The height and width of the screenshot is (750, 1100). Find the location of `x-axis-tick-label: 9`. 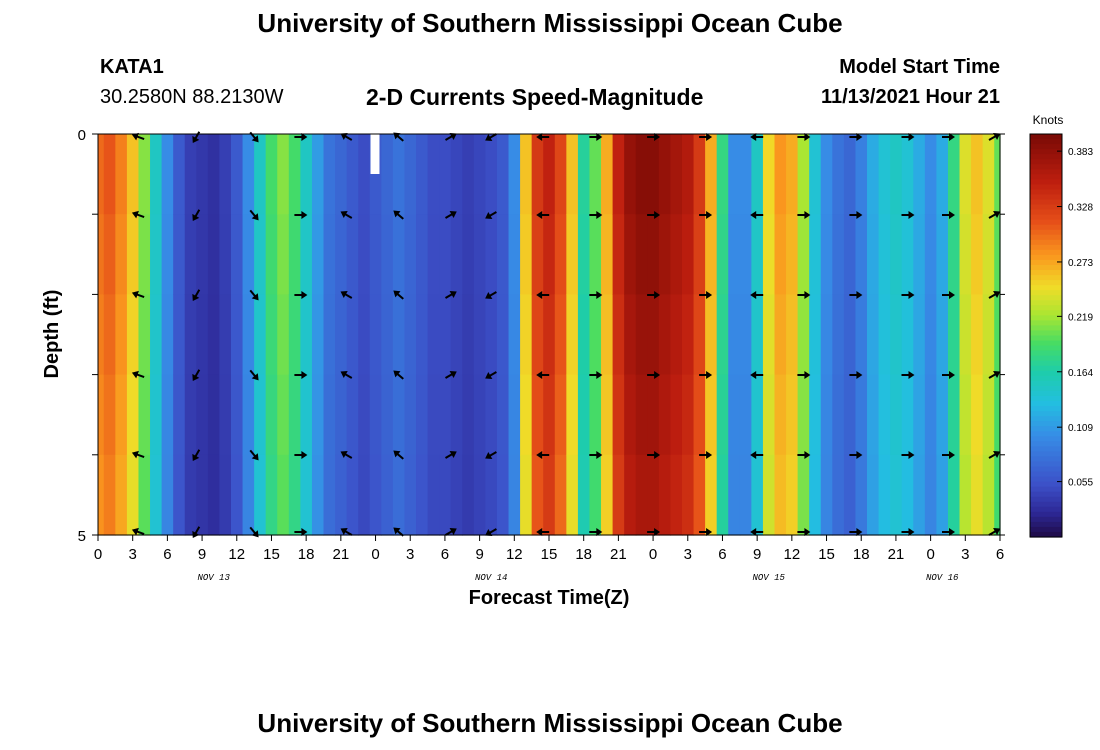

x-axis-tick-label: 9 is located at coordinates (479, 554).